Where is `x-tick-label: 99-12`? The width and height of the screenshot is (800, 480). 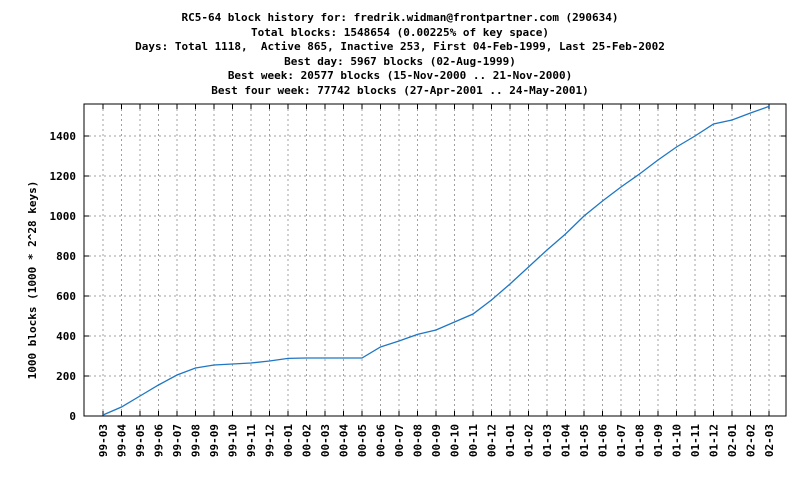
x-tick-label: 99-12 is located at coordinates (270, 440).